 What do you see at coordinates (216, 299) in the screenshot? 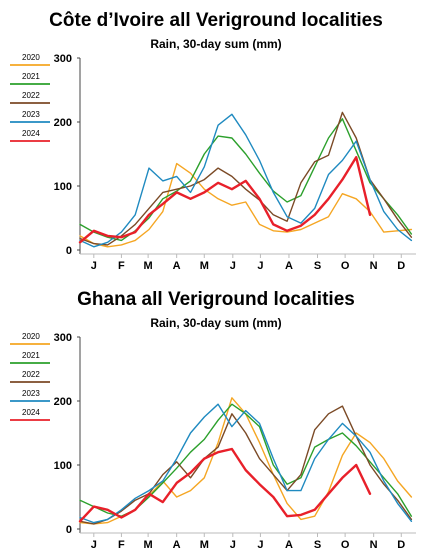
I see `chart-title: Ghana all Veriground localities` at bounding box center [216, 299].